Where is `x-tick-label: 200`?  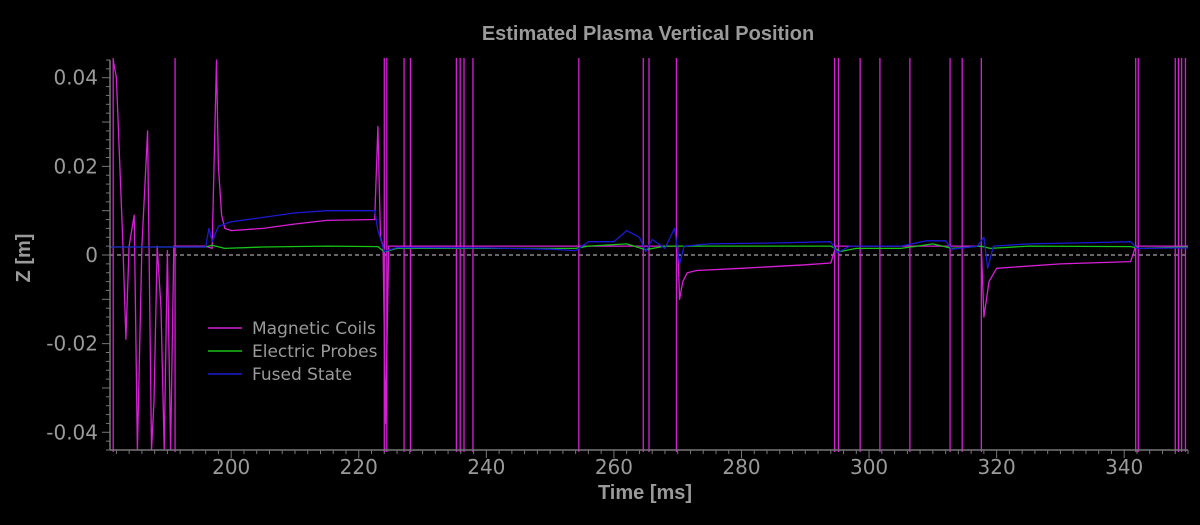
x-tick-label: 200 is located at coordinates (231, 467).